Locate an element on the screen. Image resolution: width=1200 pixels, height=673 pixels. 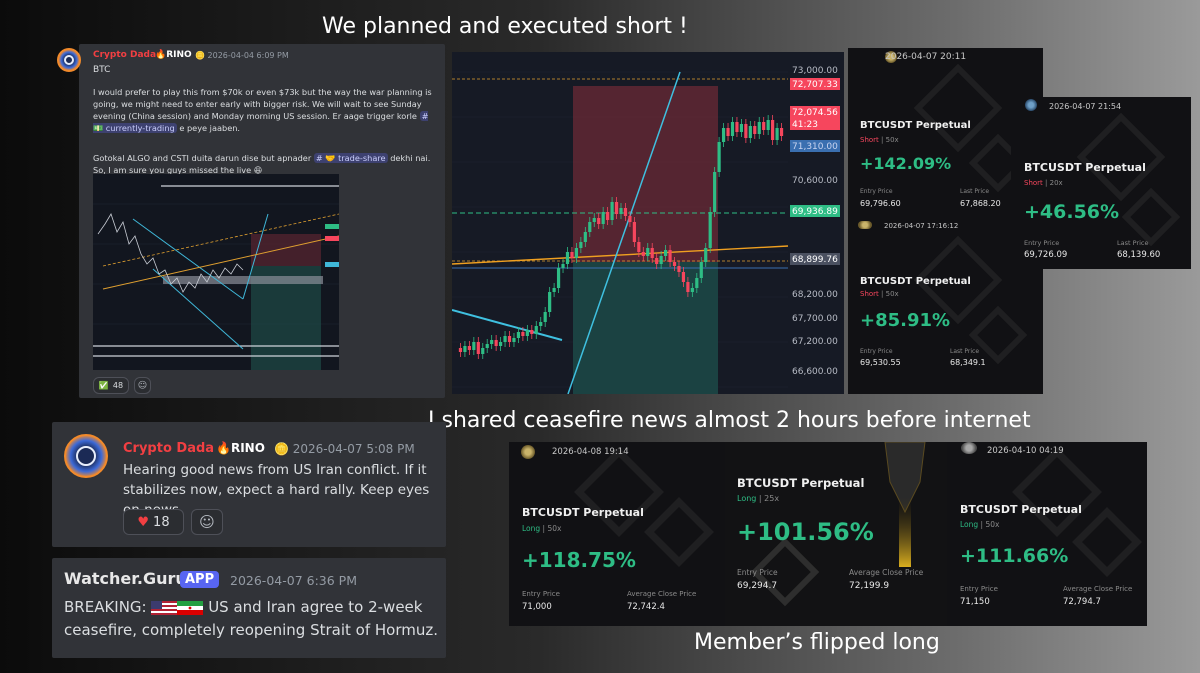
reaction-heart: ♥ 18 is located at coordinates (153, 522).